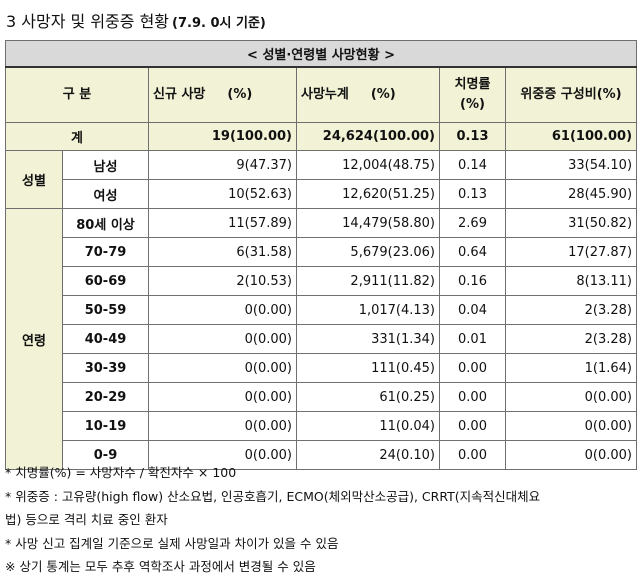  I want to click on group-age: 연령, so click(34, 339).